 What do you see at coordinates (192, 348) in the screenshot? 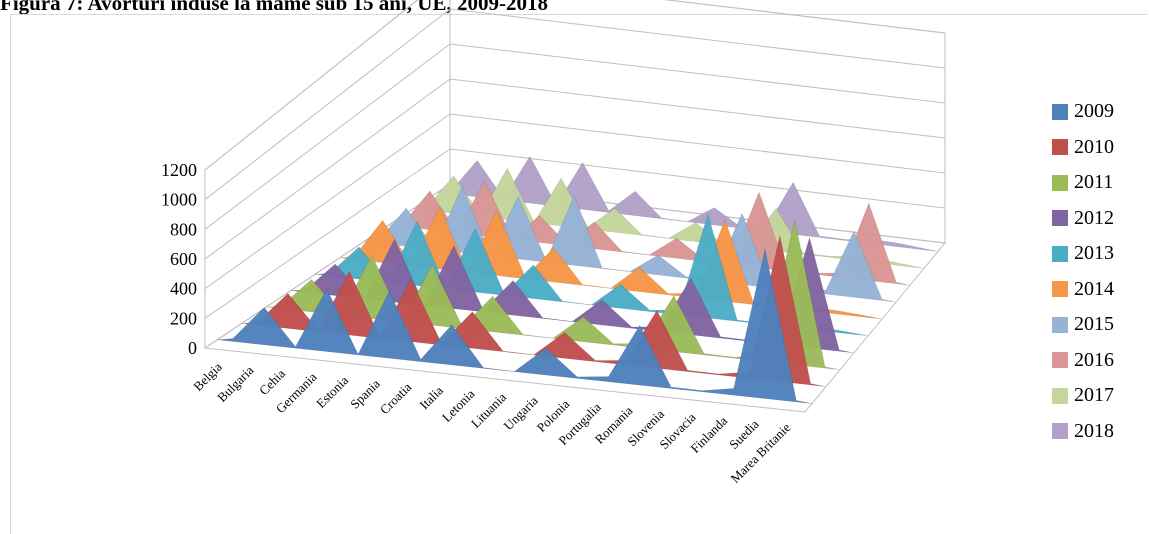
I see `y-tick-label: 0` at bounding box center [192, 348].